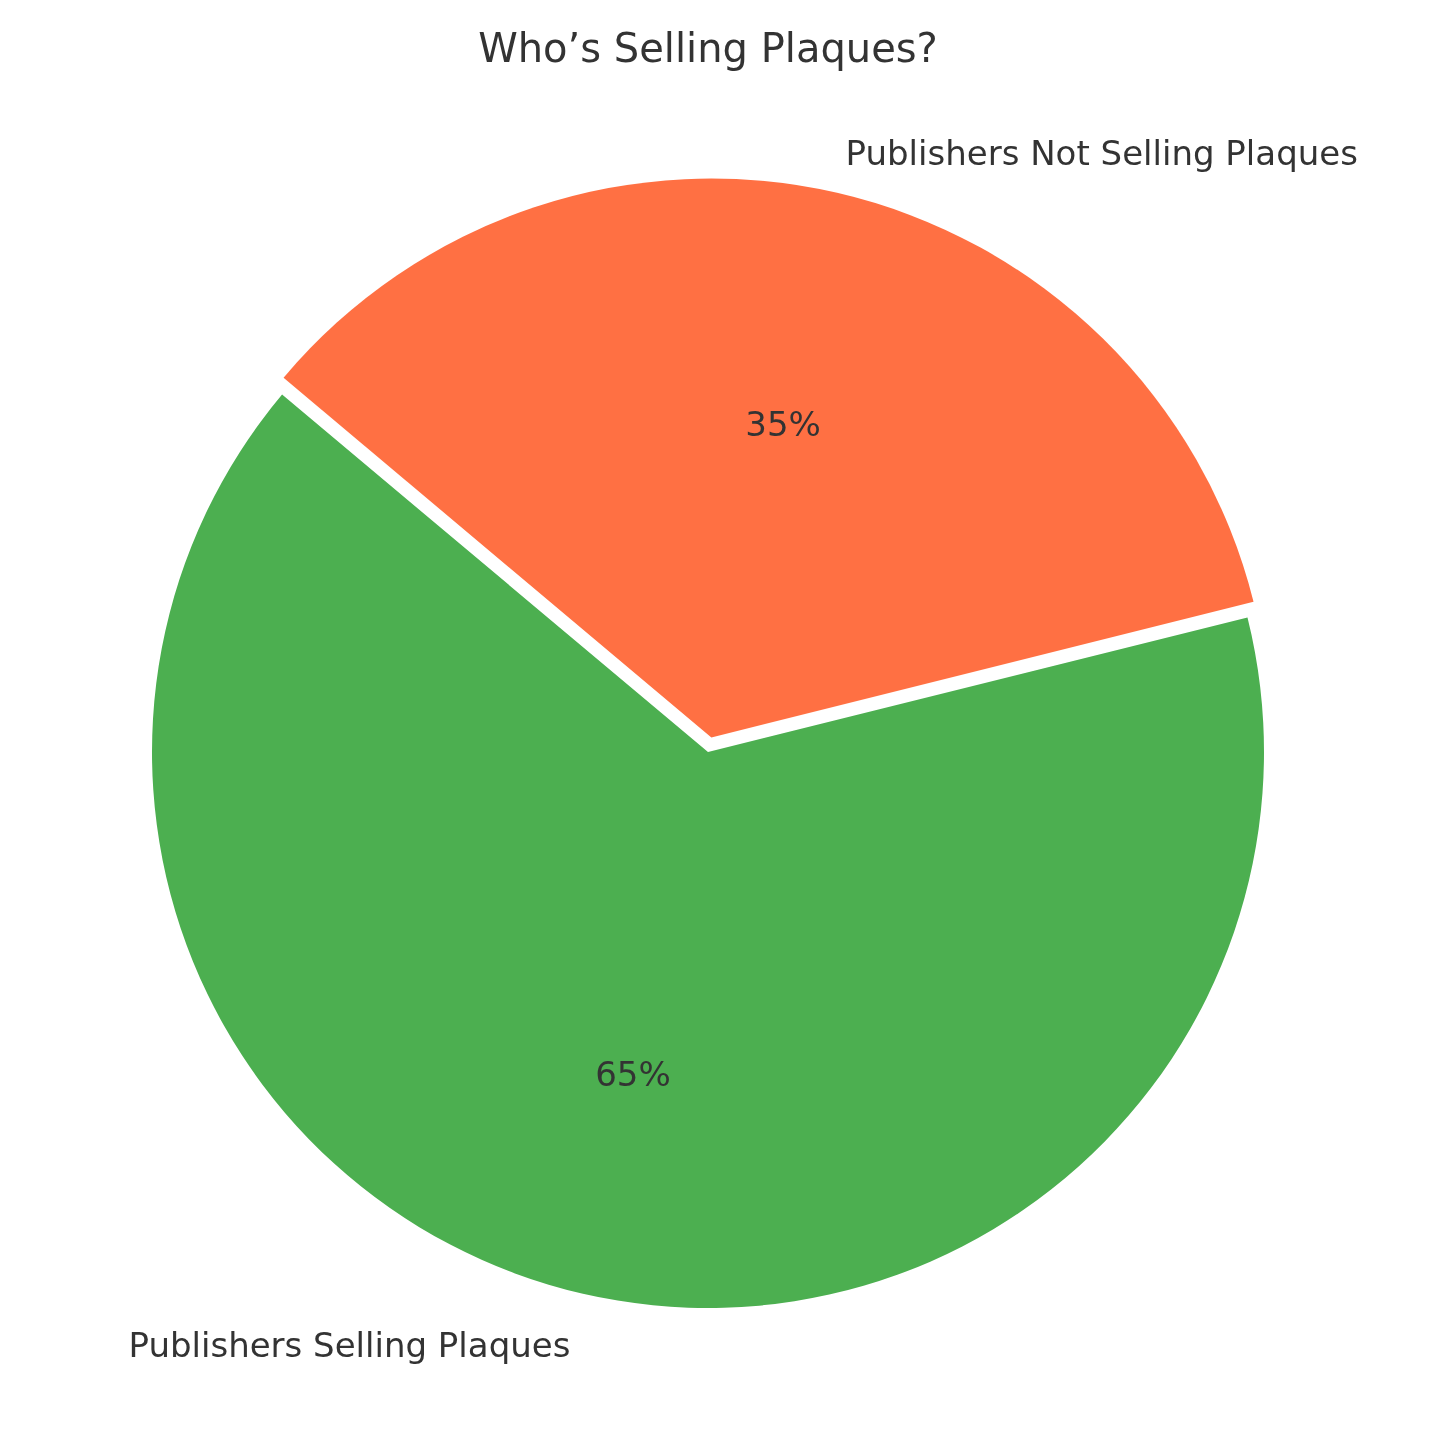 The image size is (1456, 1456). Describe the element at coordinates (349, 1344) in the screenshot. I see `slice-label: Publishers Selling Plaques` at that location.